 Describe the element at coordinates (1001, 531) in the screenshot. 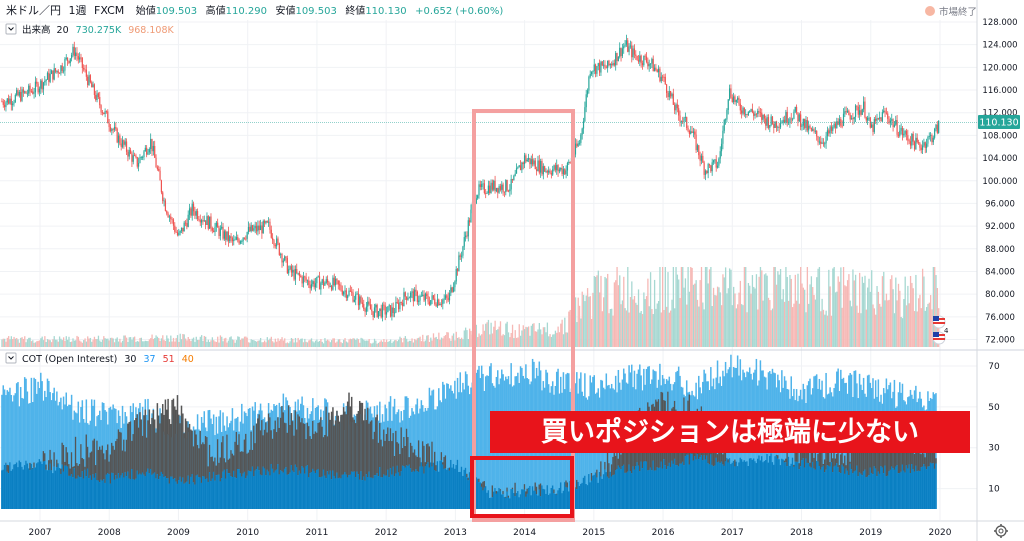

I see `gear-icon` at that location.